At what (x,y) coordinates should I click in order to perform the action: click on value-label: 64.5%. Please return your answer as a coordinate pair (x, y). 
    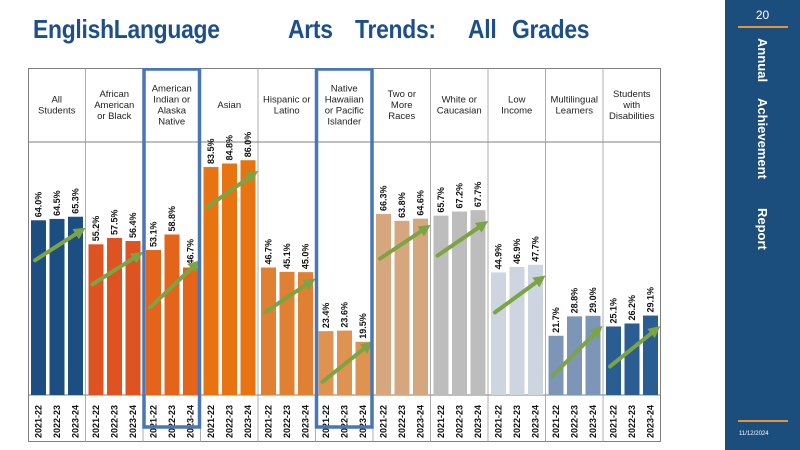
    Looking at the image, I should click on (57, 203).